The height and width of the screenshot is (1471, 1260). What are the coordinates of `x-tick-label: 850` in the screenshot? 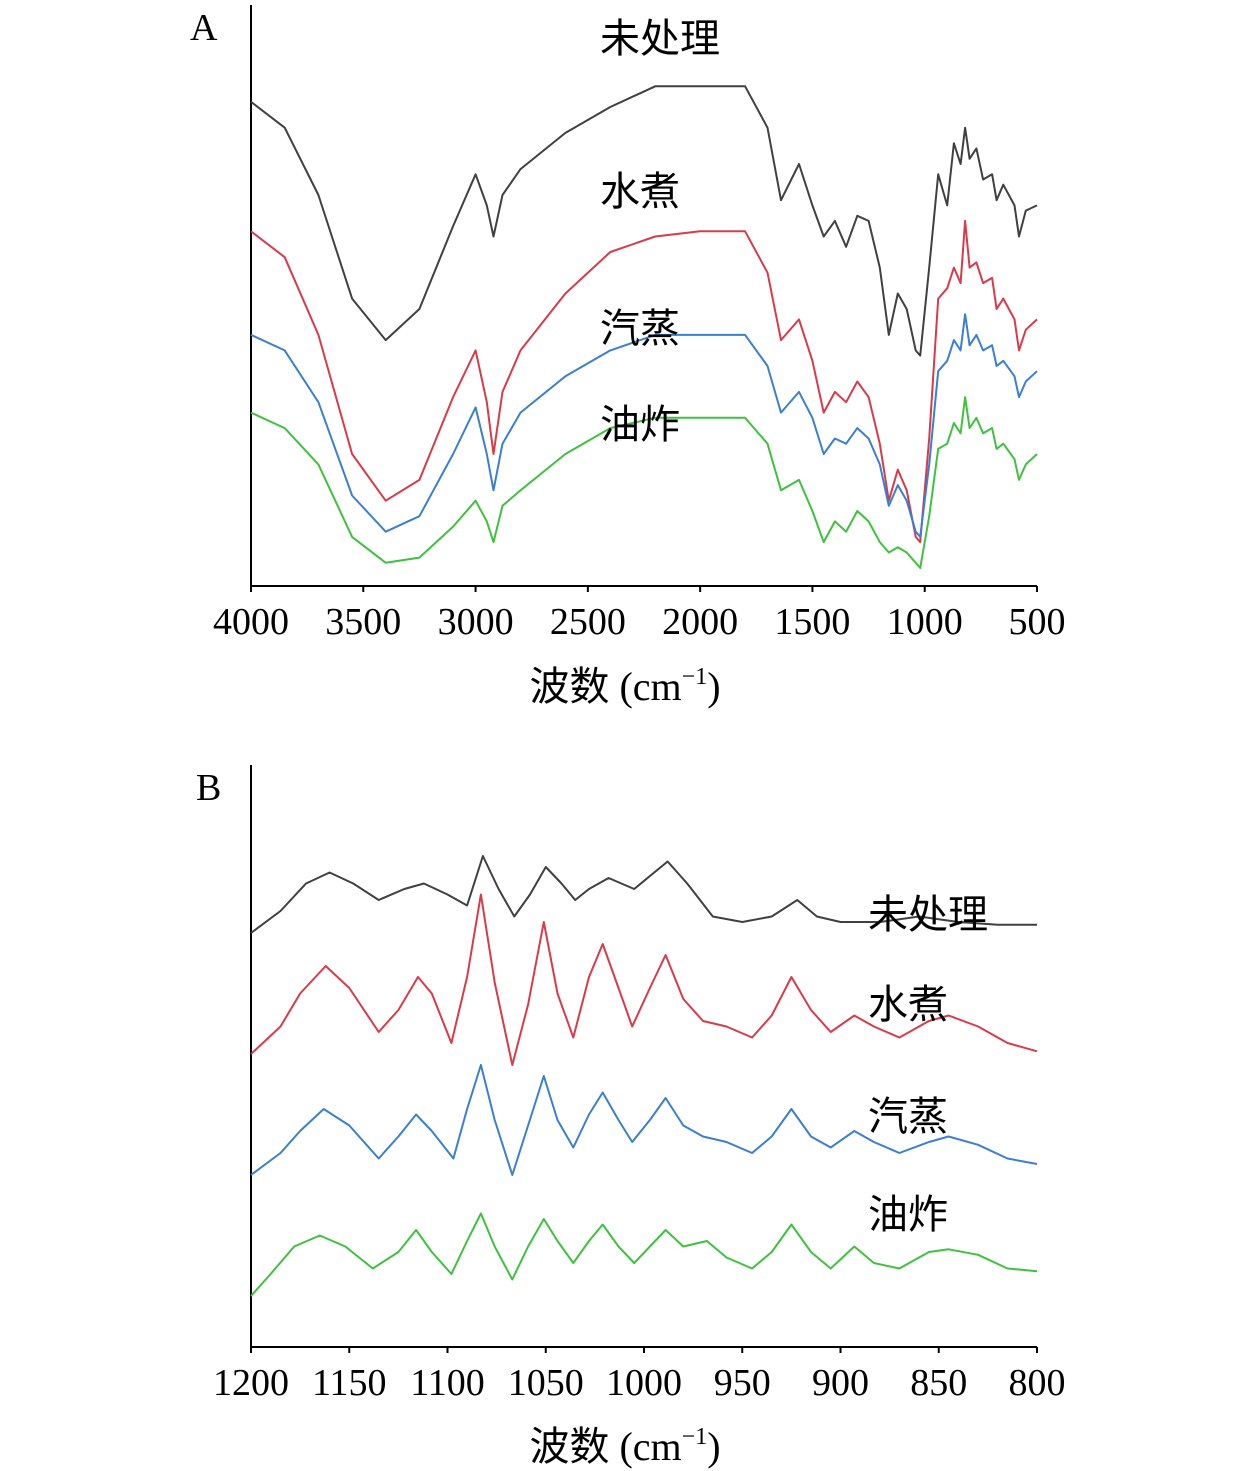 It's located at (938, 1383).